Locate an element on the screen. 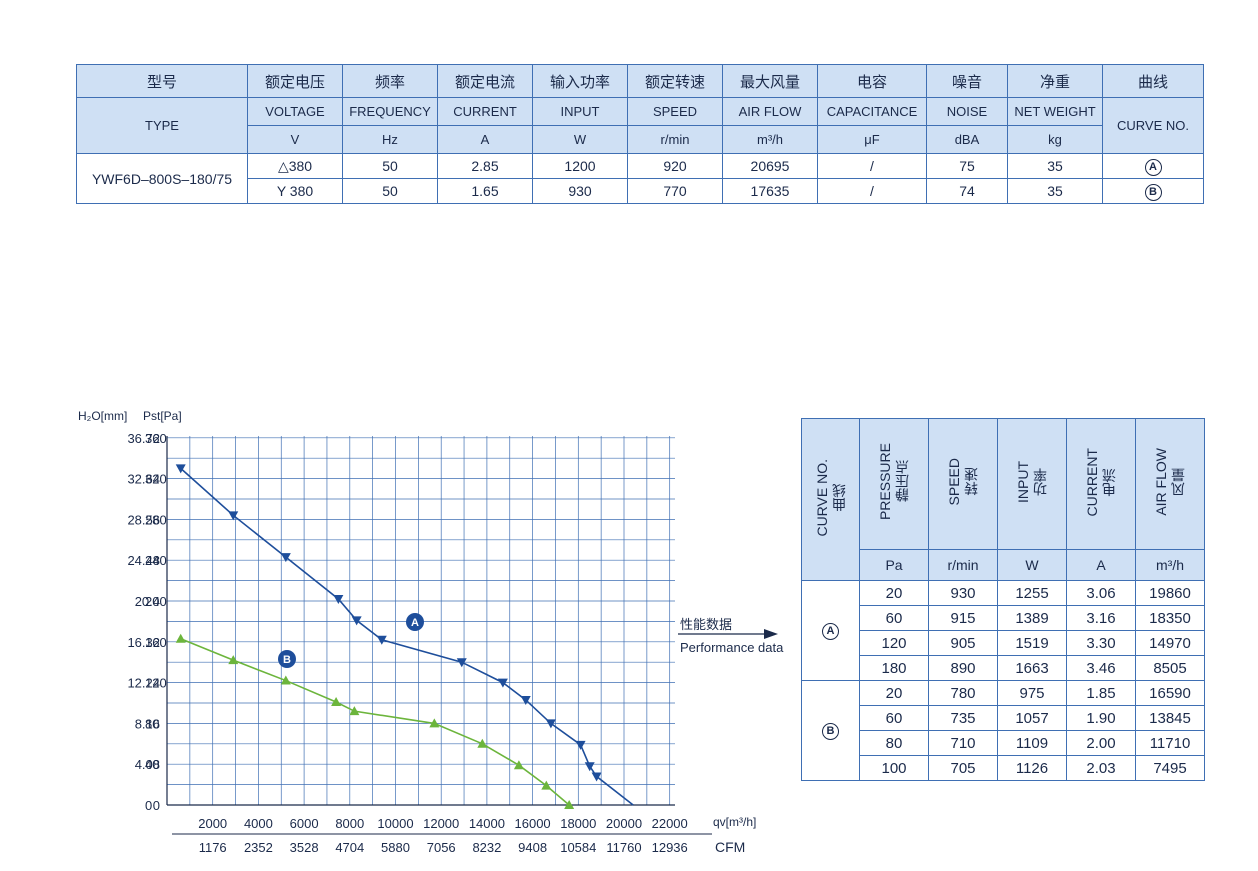 This screenshot has width=1258, height=871. perf-header-speed: SPEED 转速 is located at coordinates (963, 484).